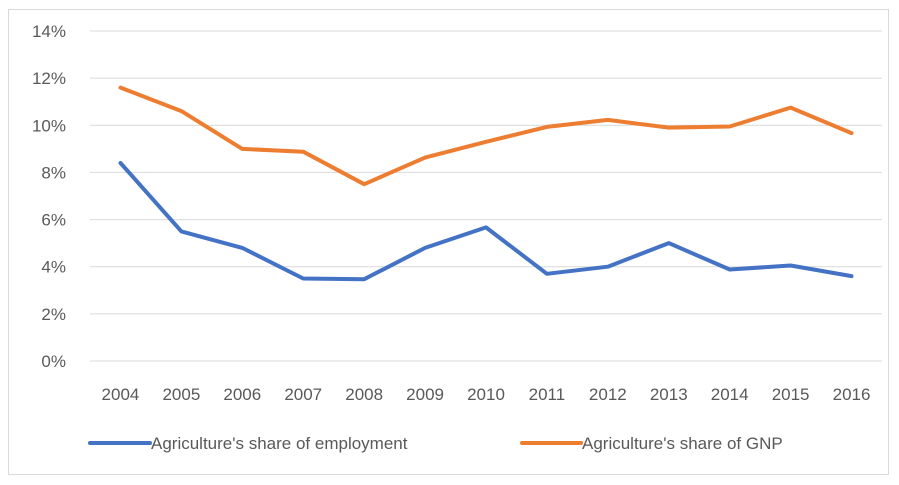  I want to click on x-tick-label: 2007, so click(303, 394).